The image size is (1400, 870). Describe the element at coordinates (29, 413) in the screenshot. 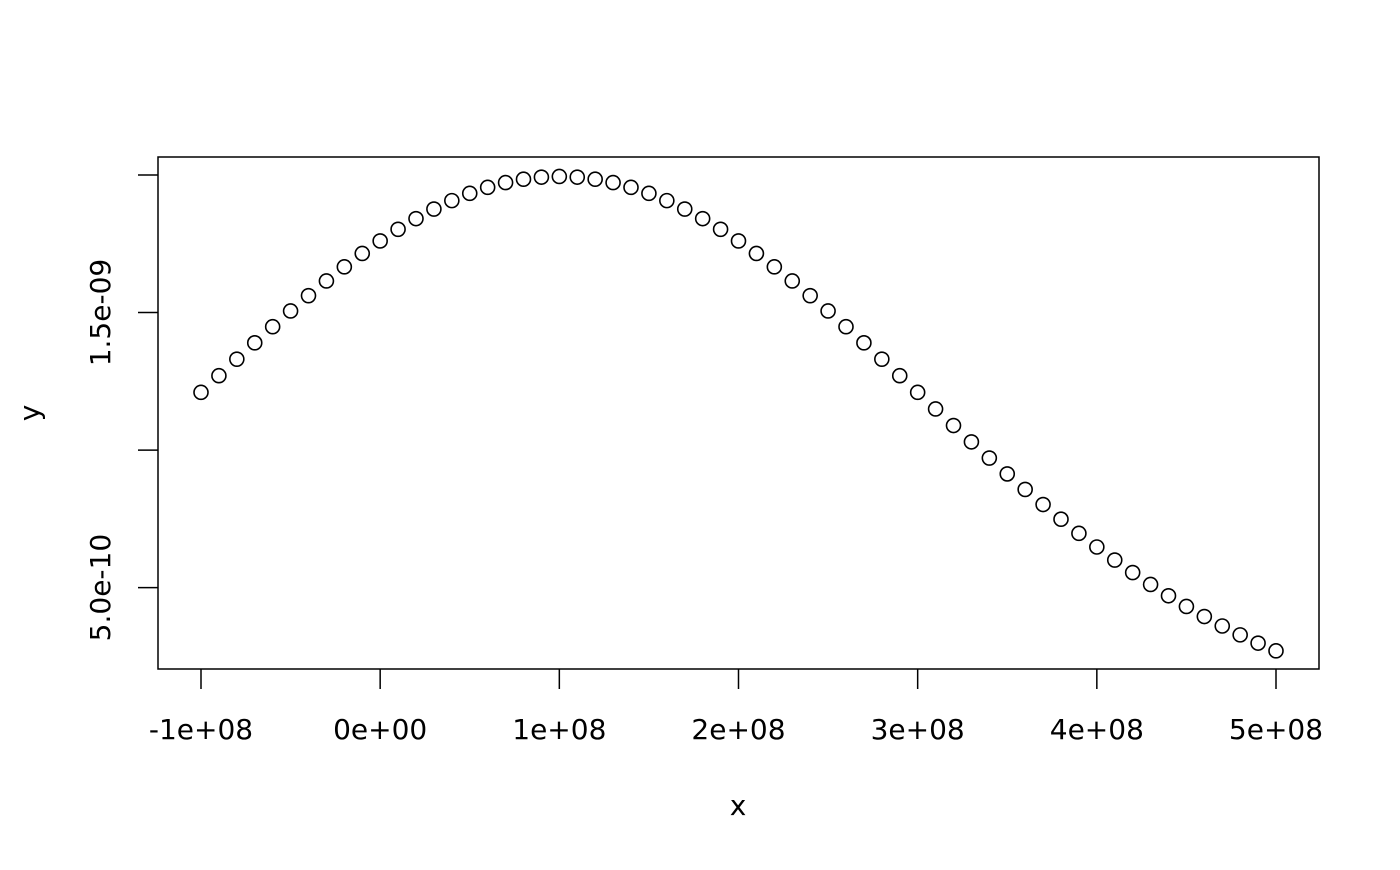

I see `y-axis-label: y` at that location.